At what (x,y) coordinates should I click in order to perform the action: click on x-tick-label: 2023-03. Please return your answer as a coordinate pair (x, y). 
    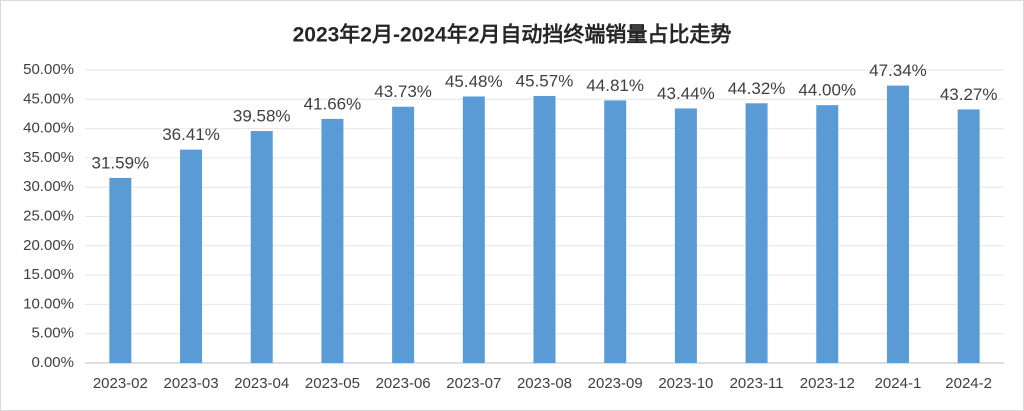
    Looking at the image, I should click on (191, 383).